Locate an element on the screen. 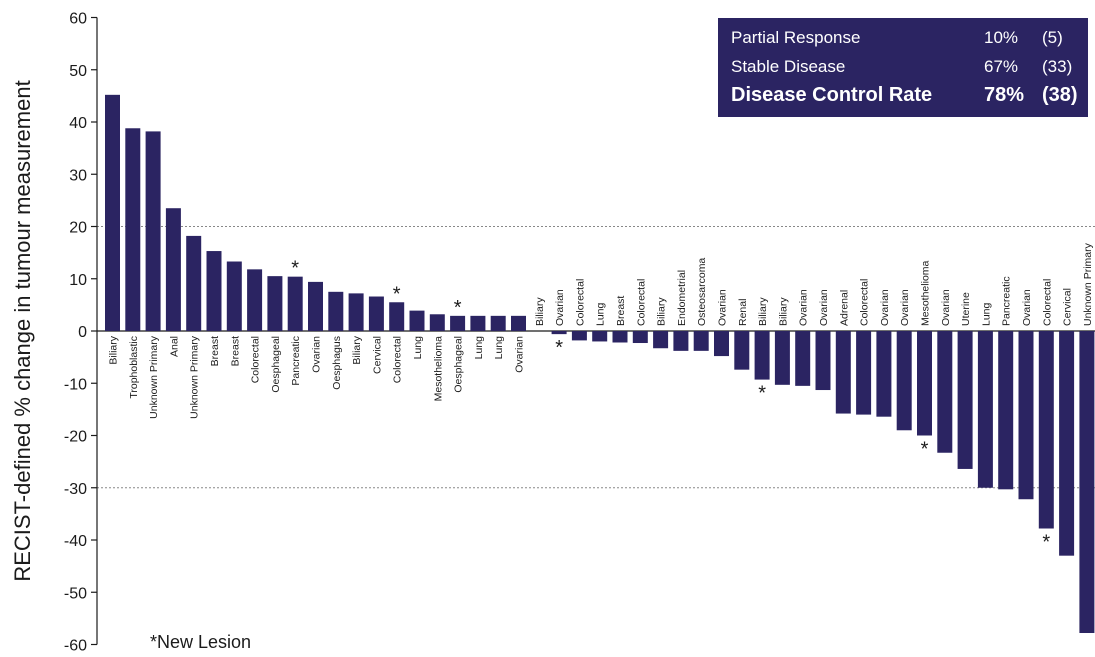  legend-count: (33) is located at coordinates (1057, 66).